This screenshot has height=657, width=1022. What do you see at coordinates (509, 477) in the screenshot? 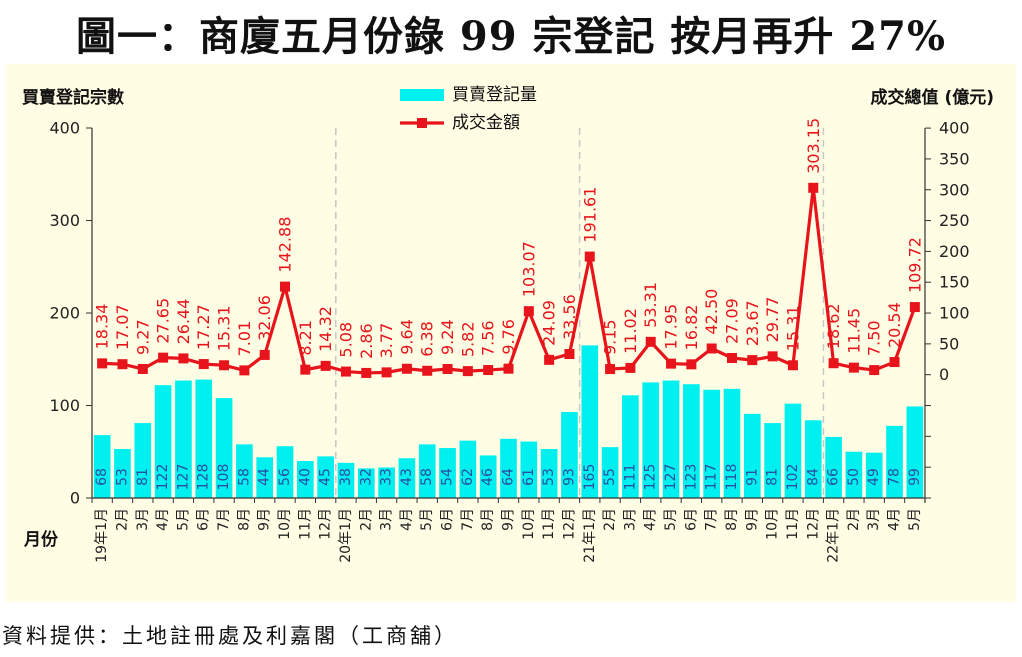
I see `bar-value-label: 64` at bounding box center [509, 477].